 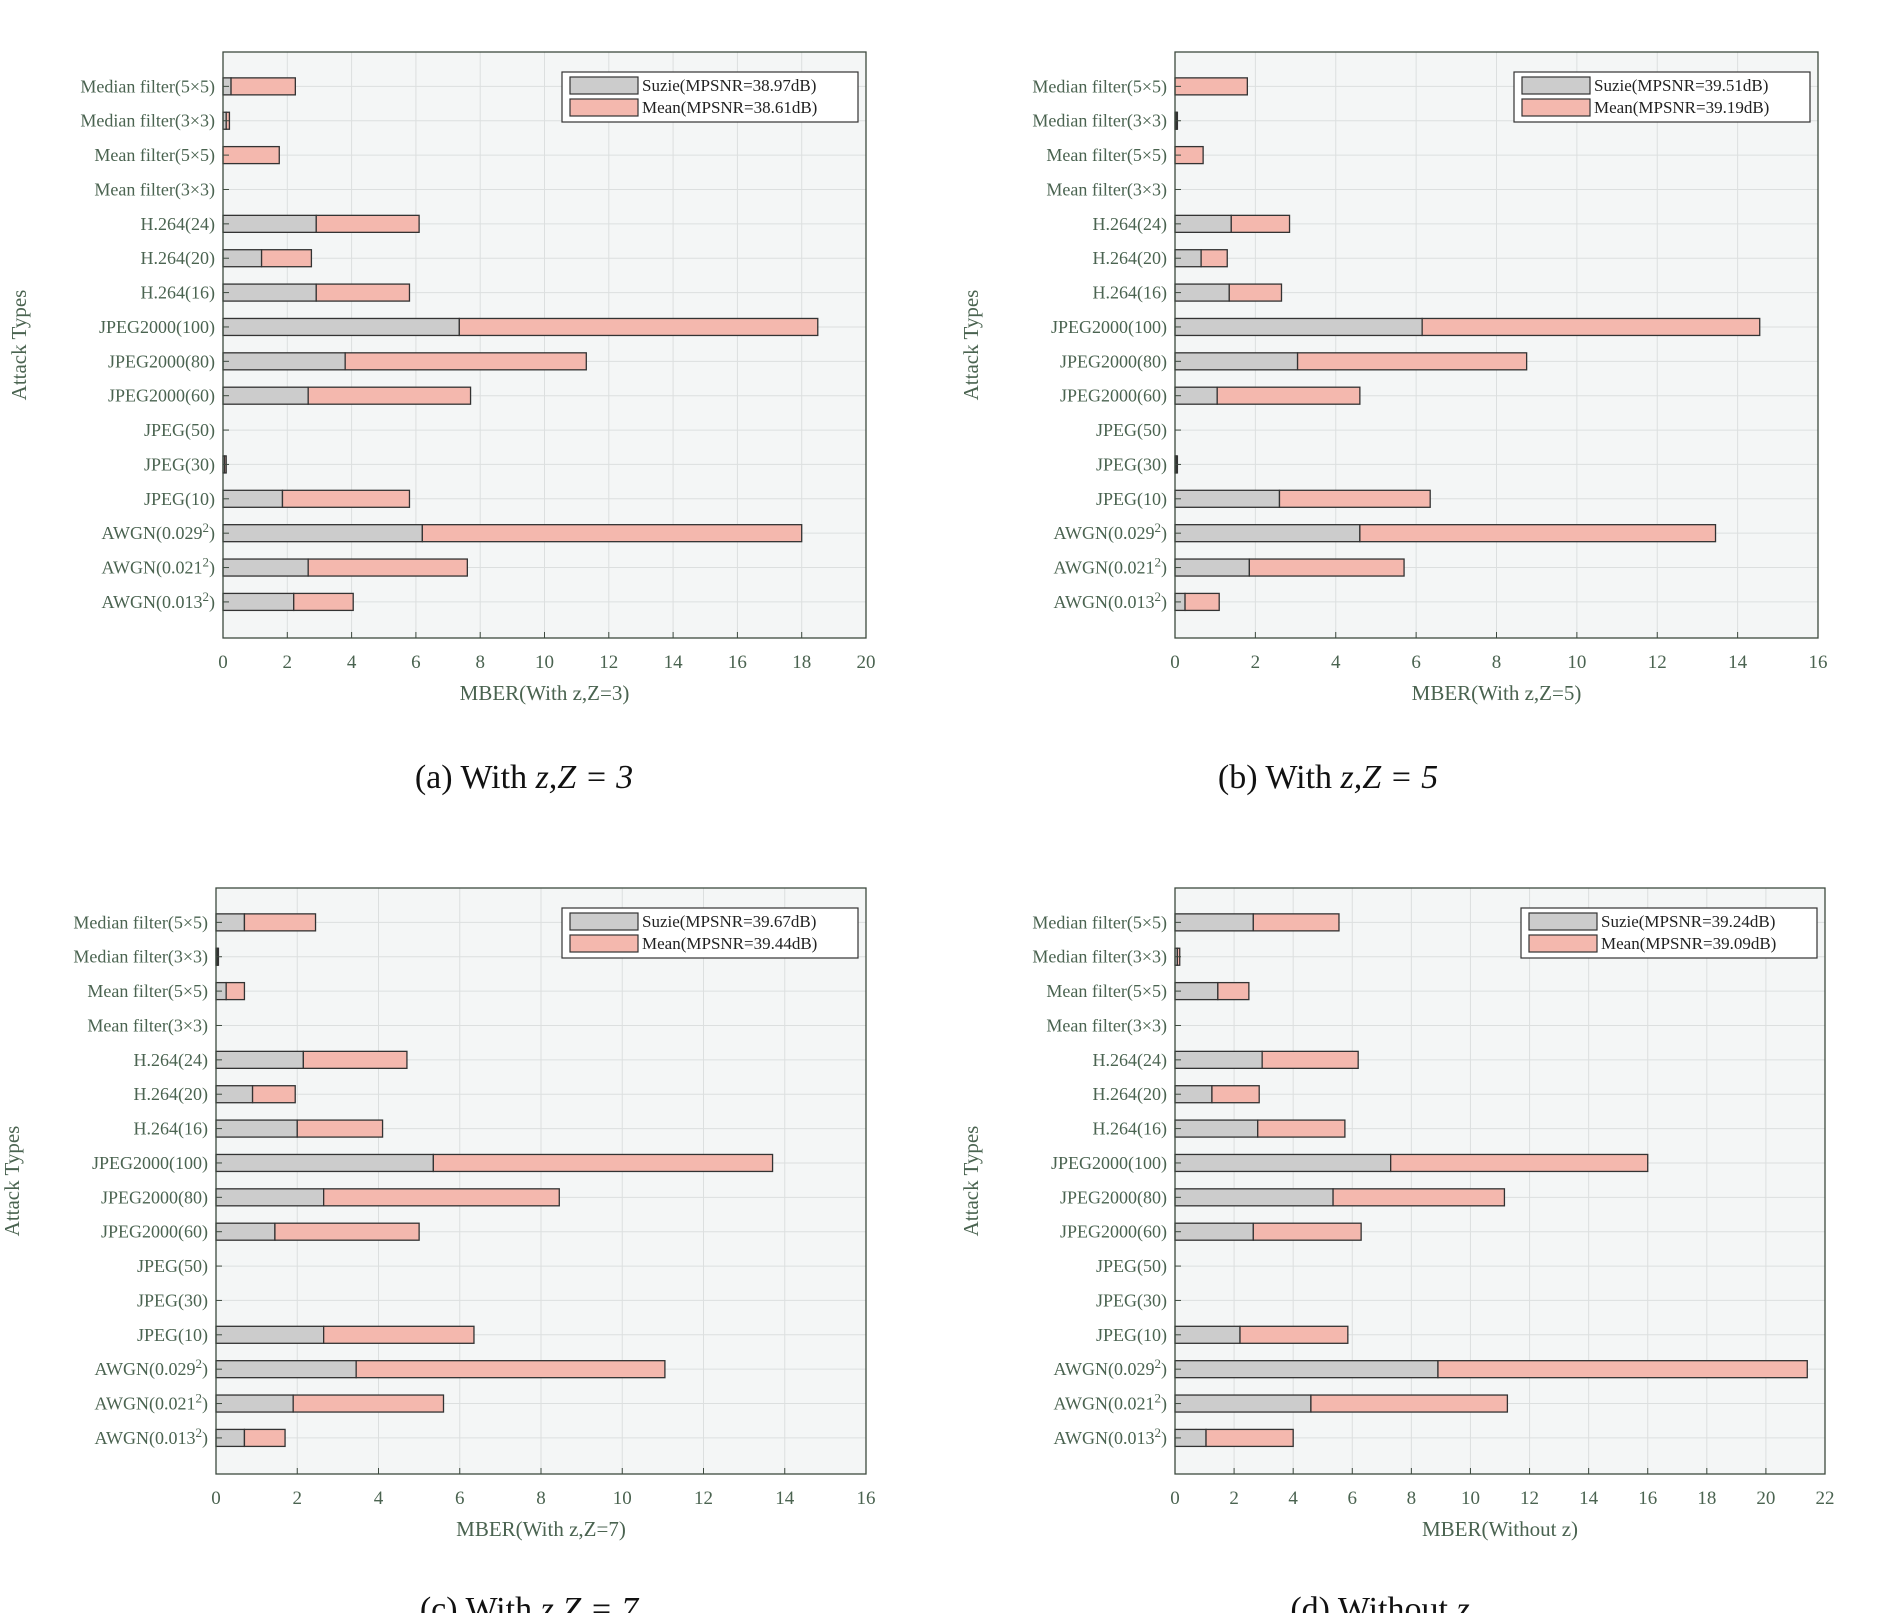 I want to click on x-axis-label: MBER(With z,Z=3), so click(x=545, y=693).